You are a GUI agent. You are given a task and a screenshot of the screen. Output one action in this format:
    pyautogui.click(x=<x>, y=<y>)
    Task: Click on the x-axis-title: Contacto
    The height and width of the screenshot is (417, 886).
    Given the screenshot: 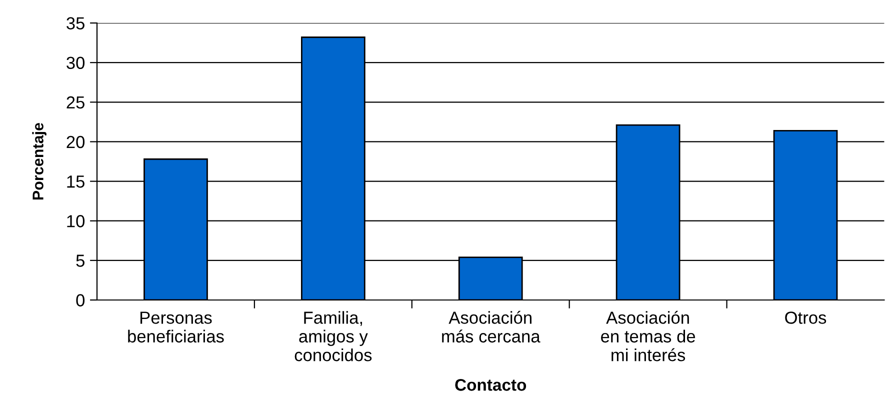 What is the action you would take?
    pyautogui.click(x=490, y=385)
    